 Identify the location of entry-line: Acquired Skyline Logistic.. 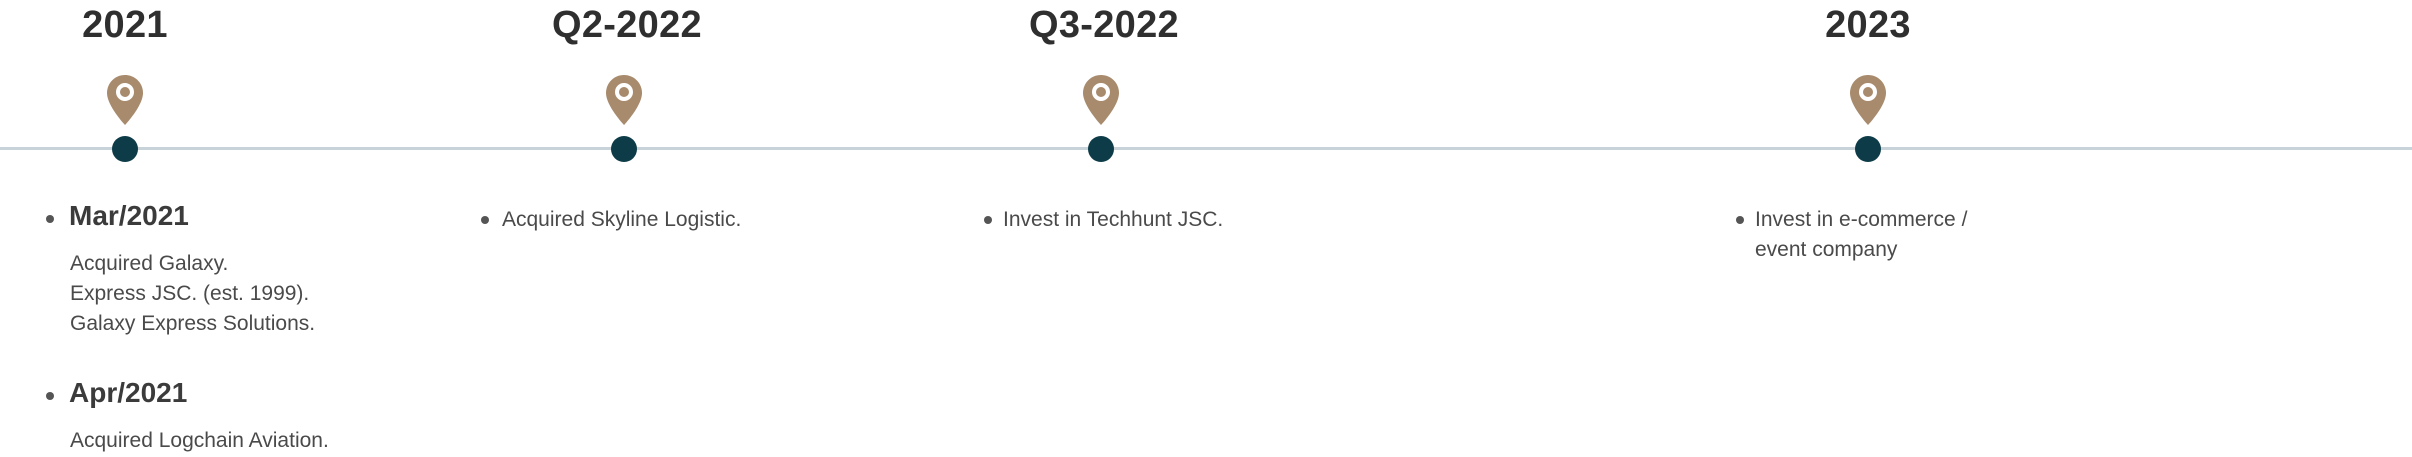
(622, 219).